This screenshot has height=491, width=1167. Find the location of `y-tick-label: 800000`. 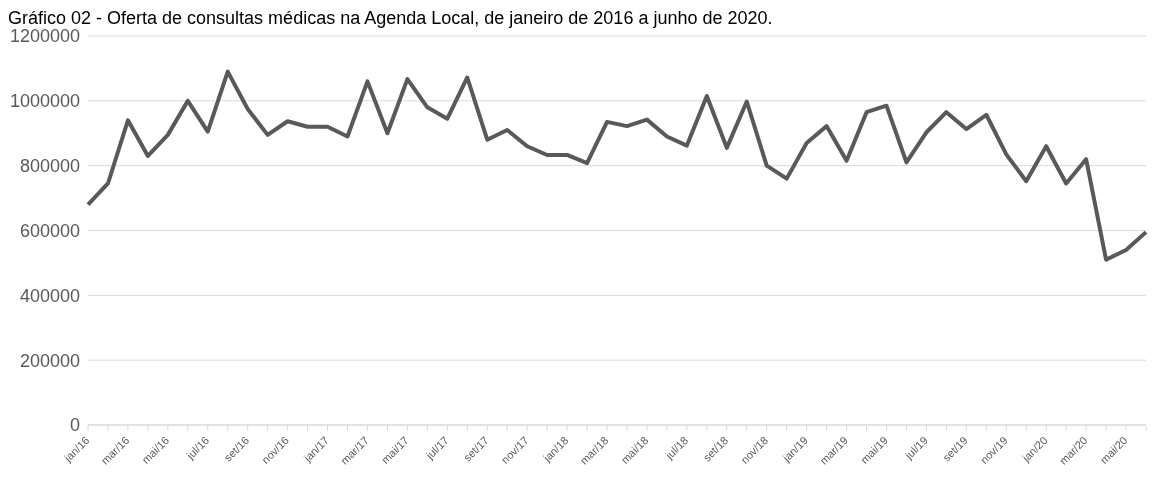

y-tick-label: 800000 is located at coordinates (49, 166).